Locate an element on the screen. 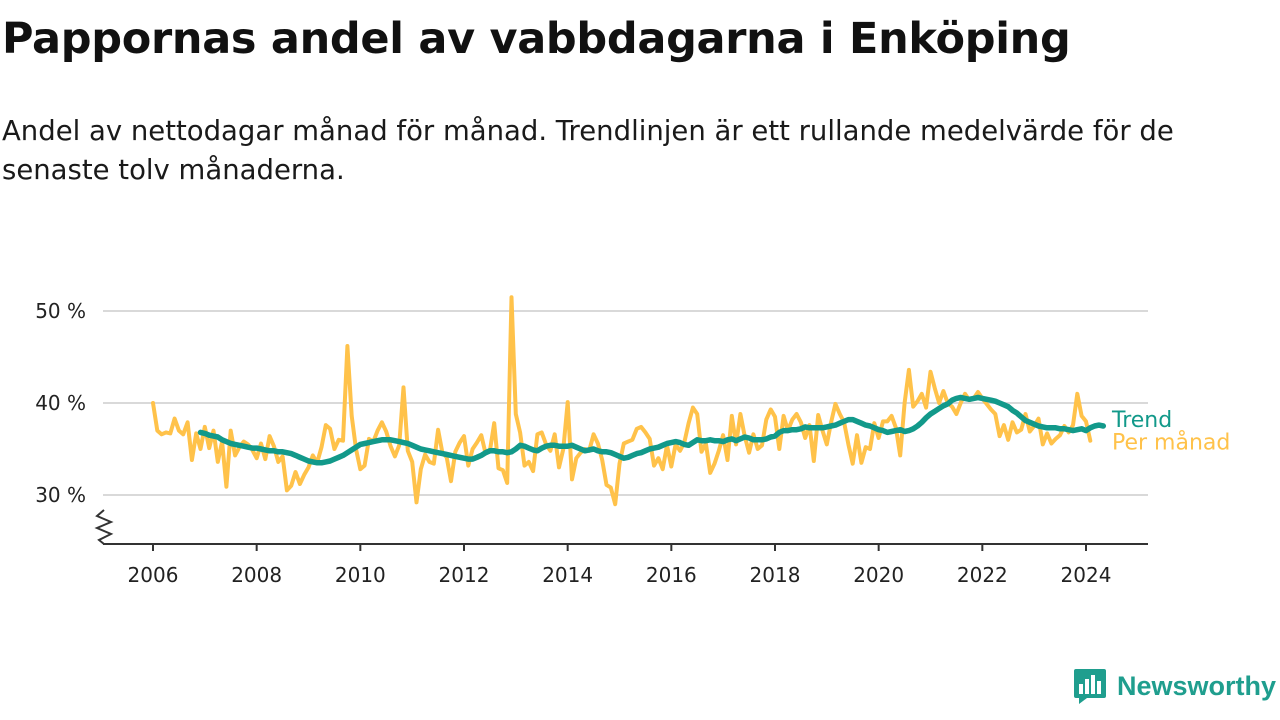  axis-break-marker is located at coordinates (104, 527).